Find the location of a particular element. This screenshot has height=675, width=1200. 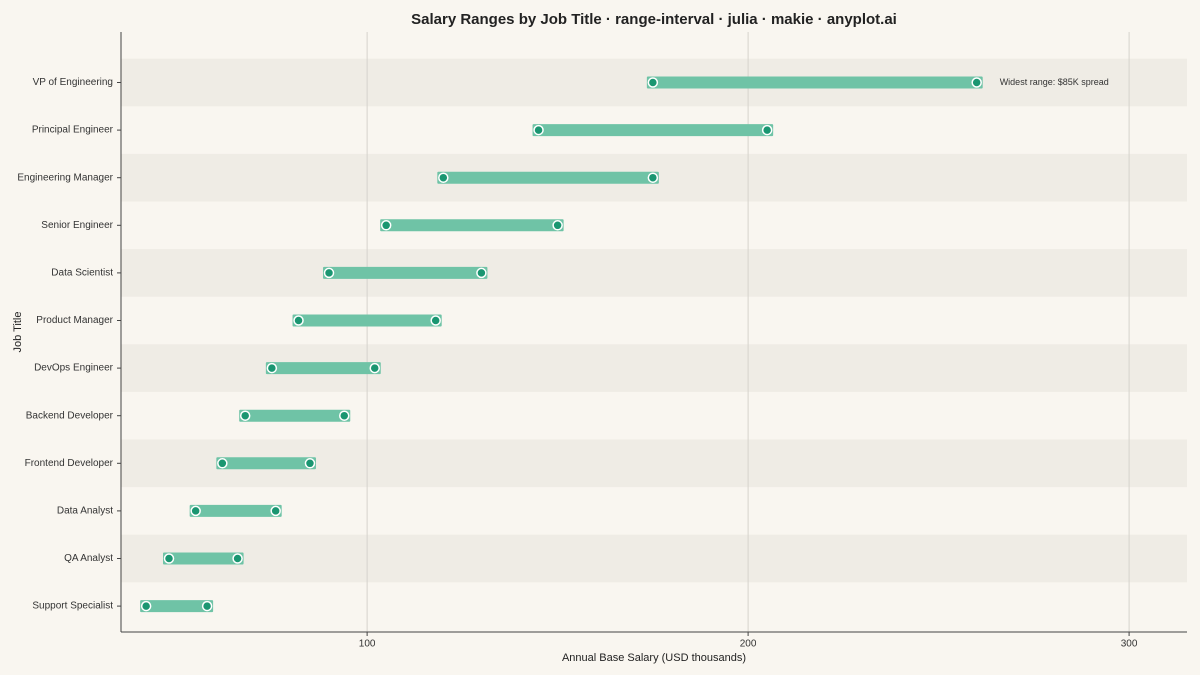

y-tick-label: Data Analyst is located at coordinates (85, 511).